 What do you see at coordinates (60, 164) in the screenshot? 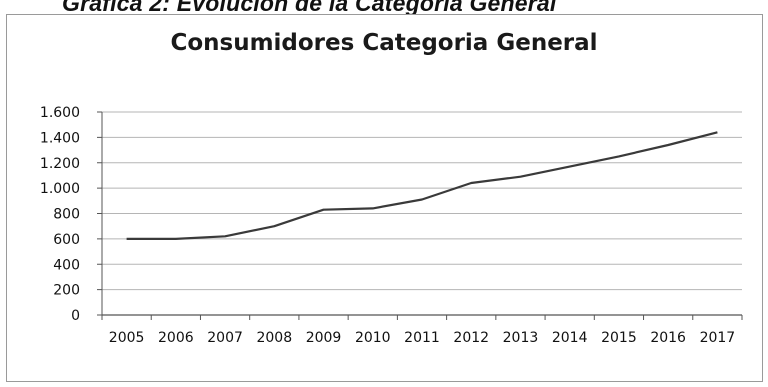
I see `y-tick-label: 1.200` at bounding box center [60, 164].